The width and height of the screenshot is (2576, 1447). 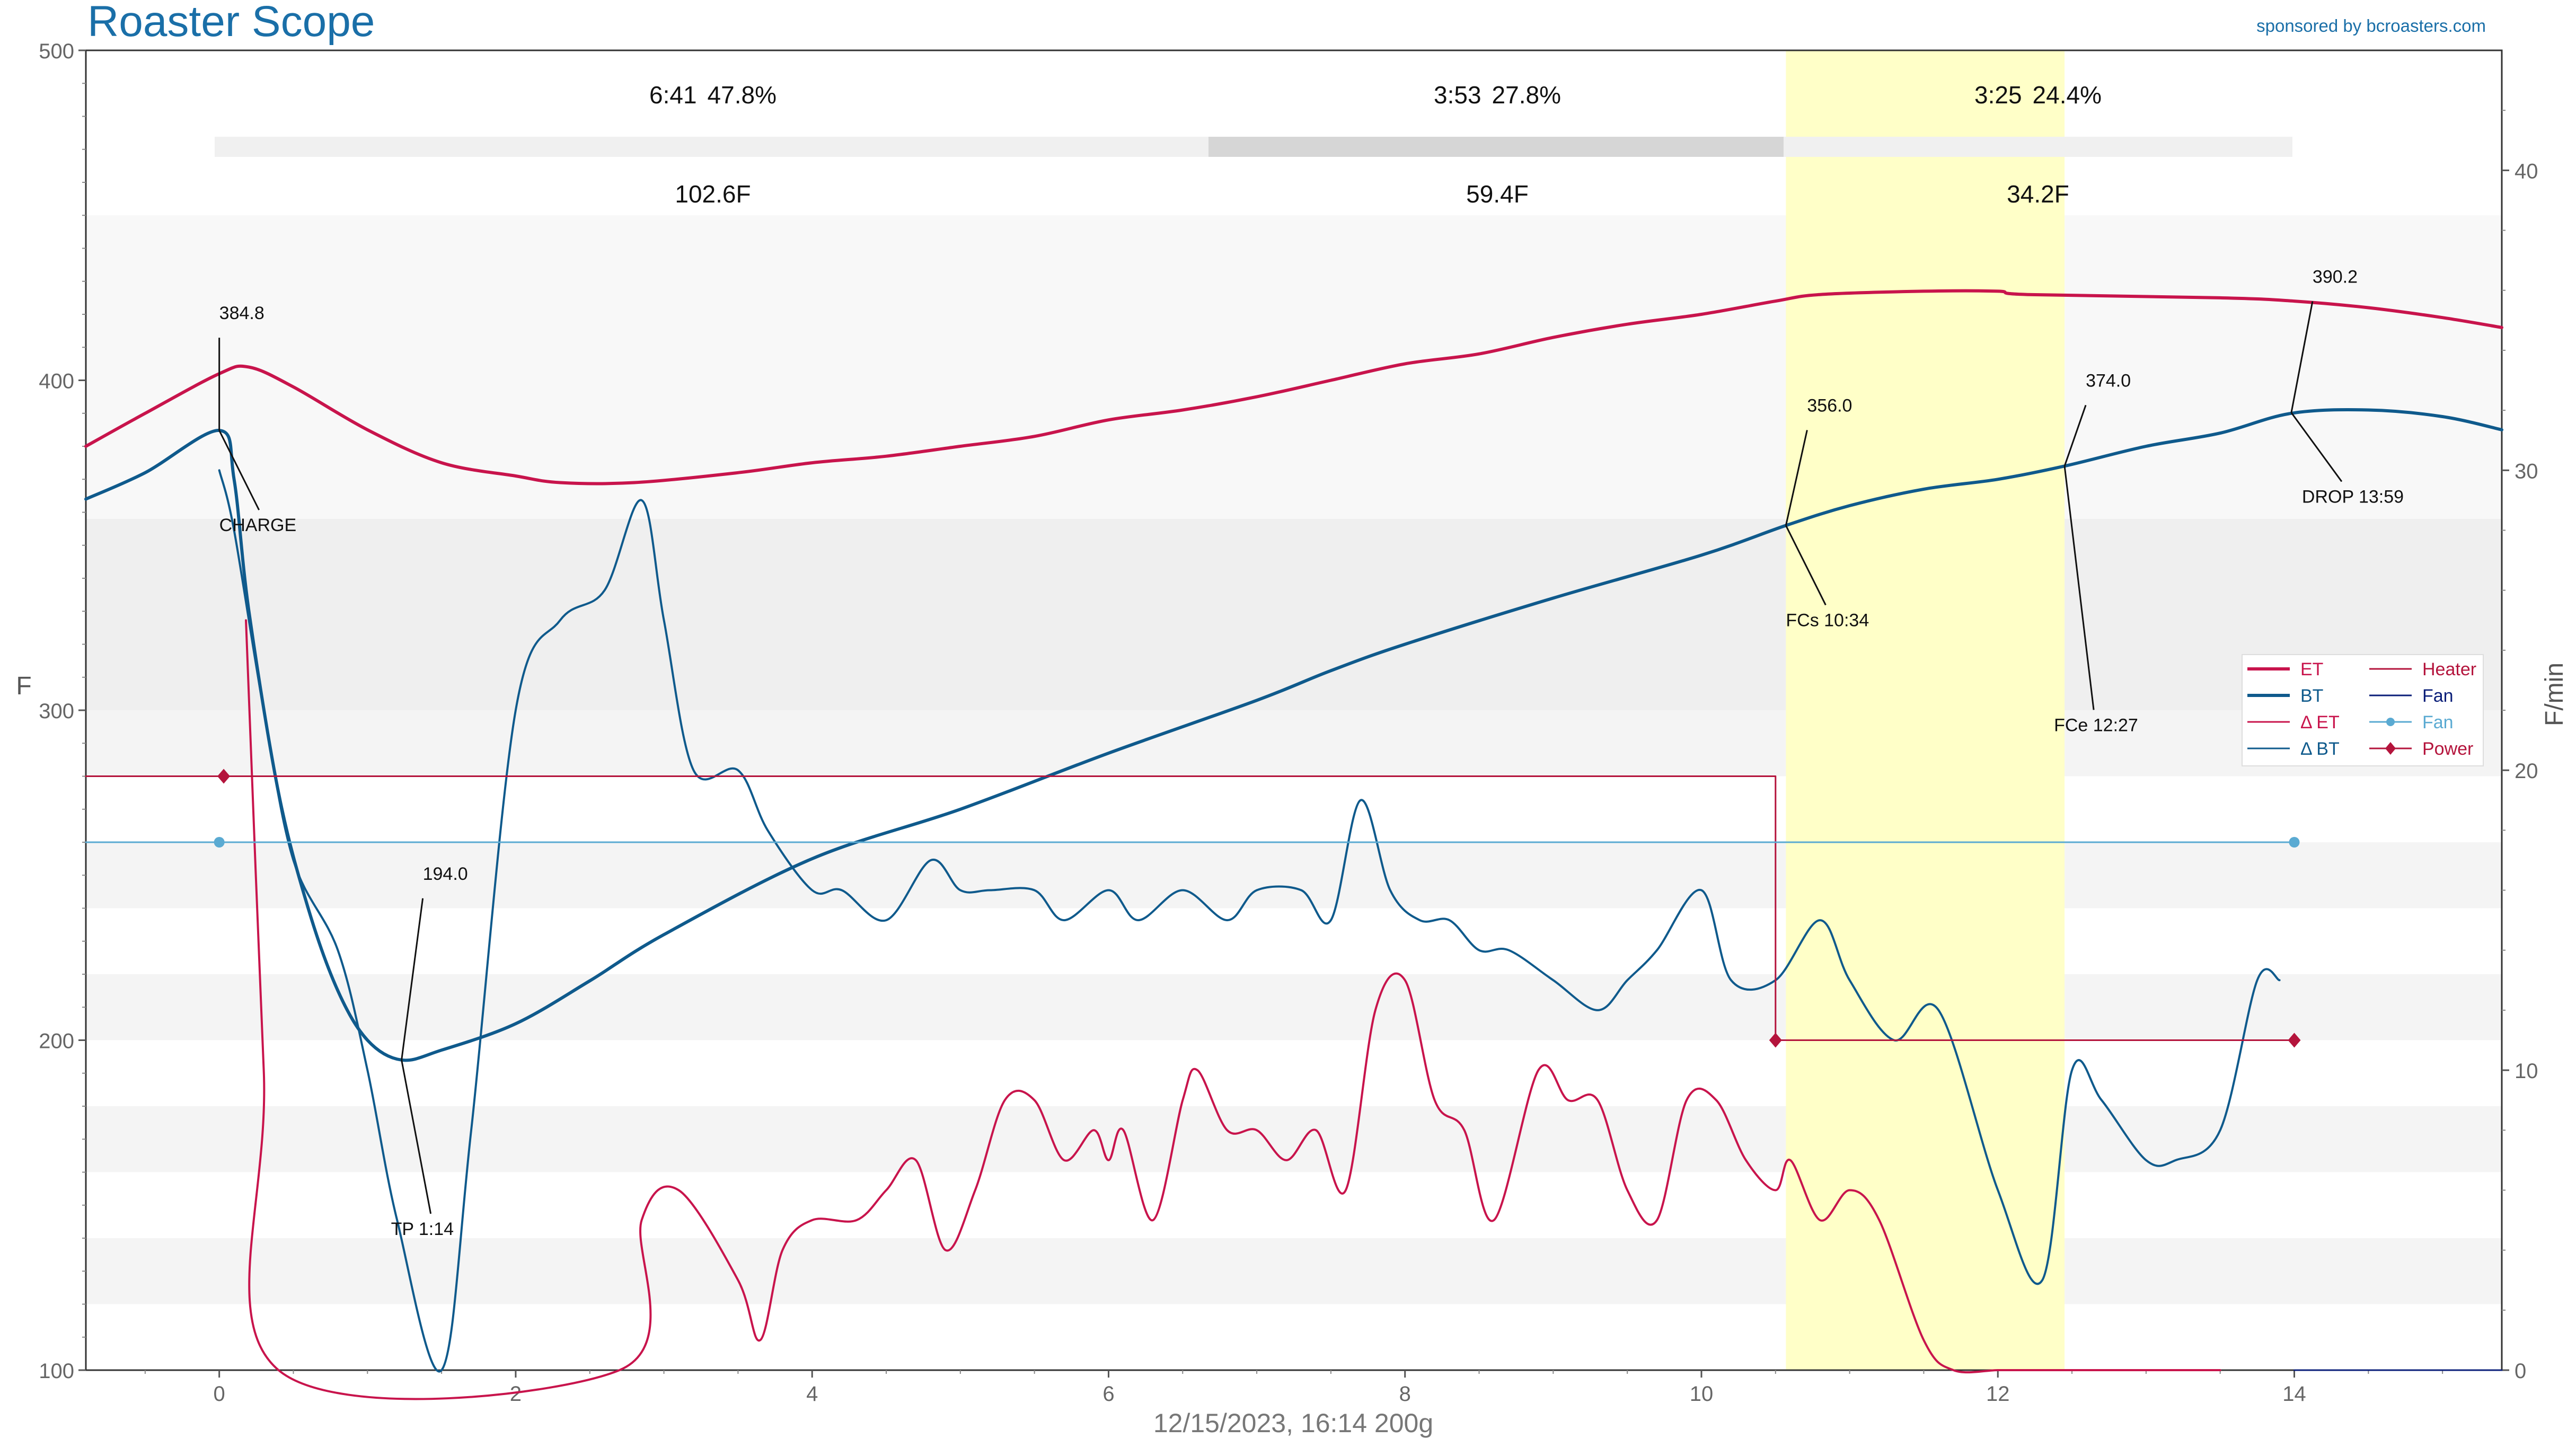 I want to click on y2-tick-label: 10, so click(x=2526, y=1071).